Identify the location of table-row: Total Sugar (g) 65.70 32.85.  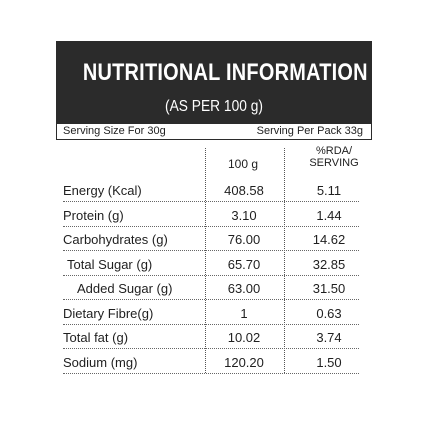
(211, 265).